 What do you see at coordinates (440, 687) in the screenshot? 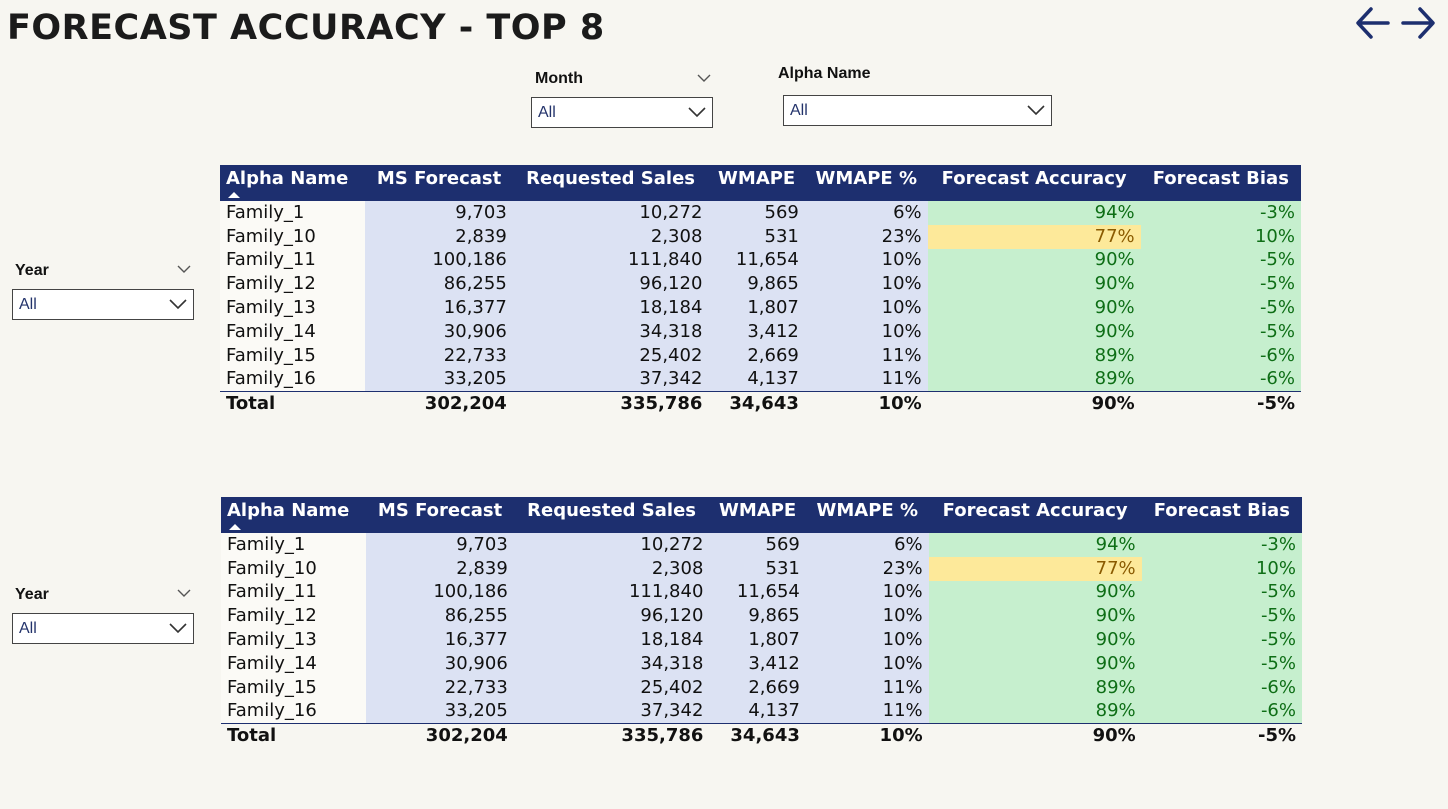
I see `table-cell: 22,733` at bounding box center [440, 687].